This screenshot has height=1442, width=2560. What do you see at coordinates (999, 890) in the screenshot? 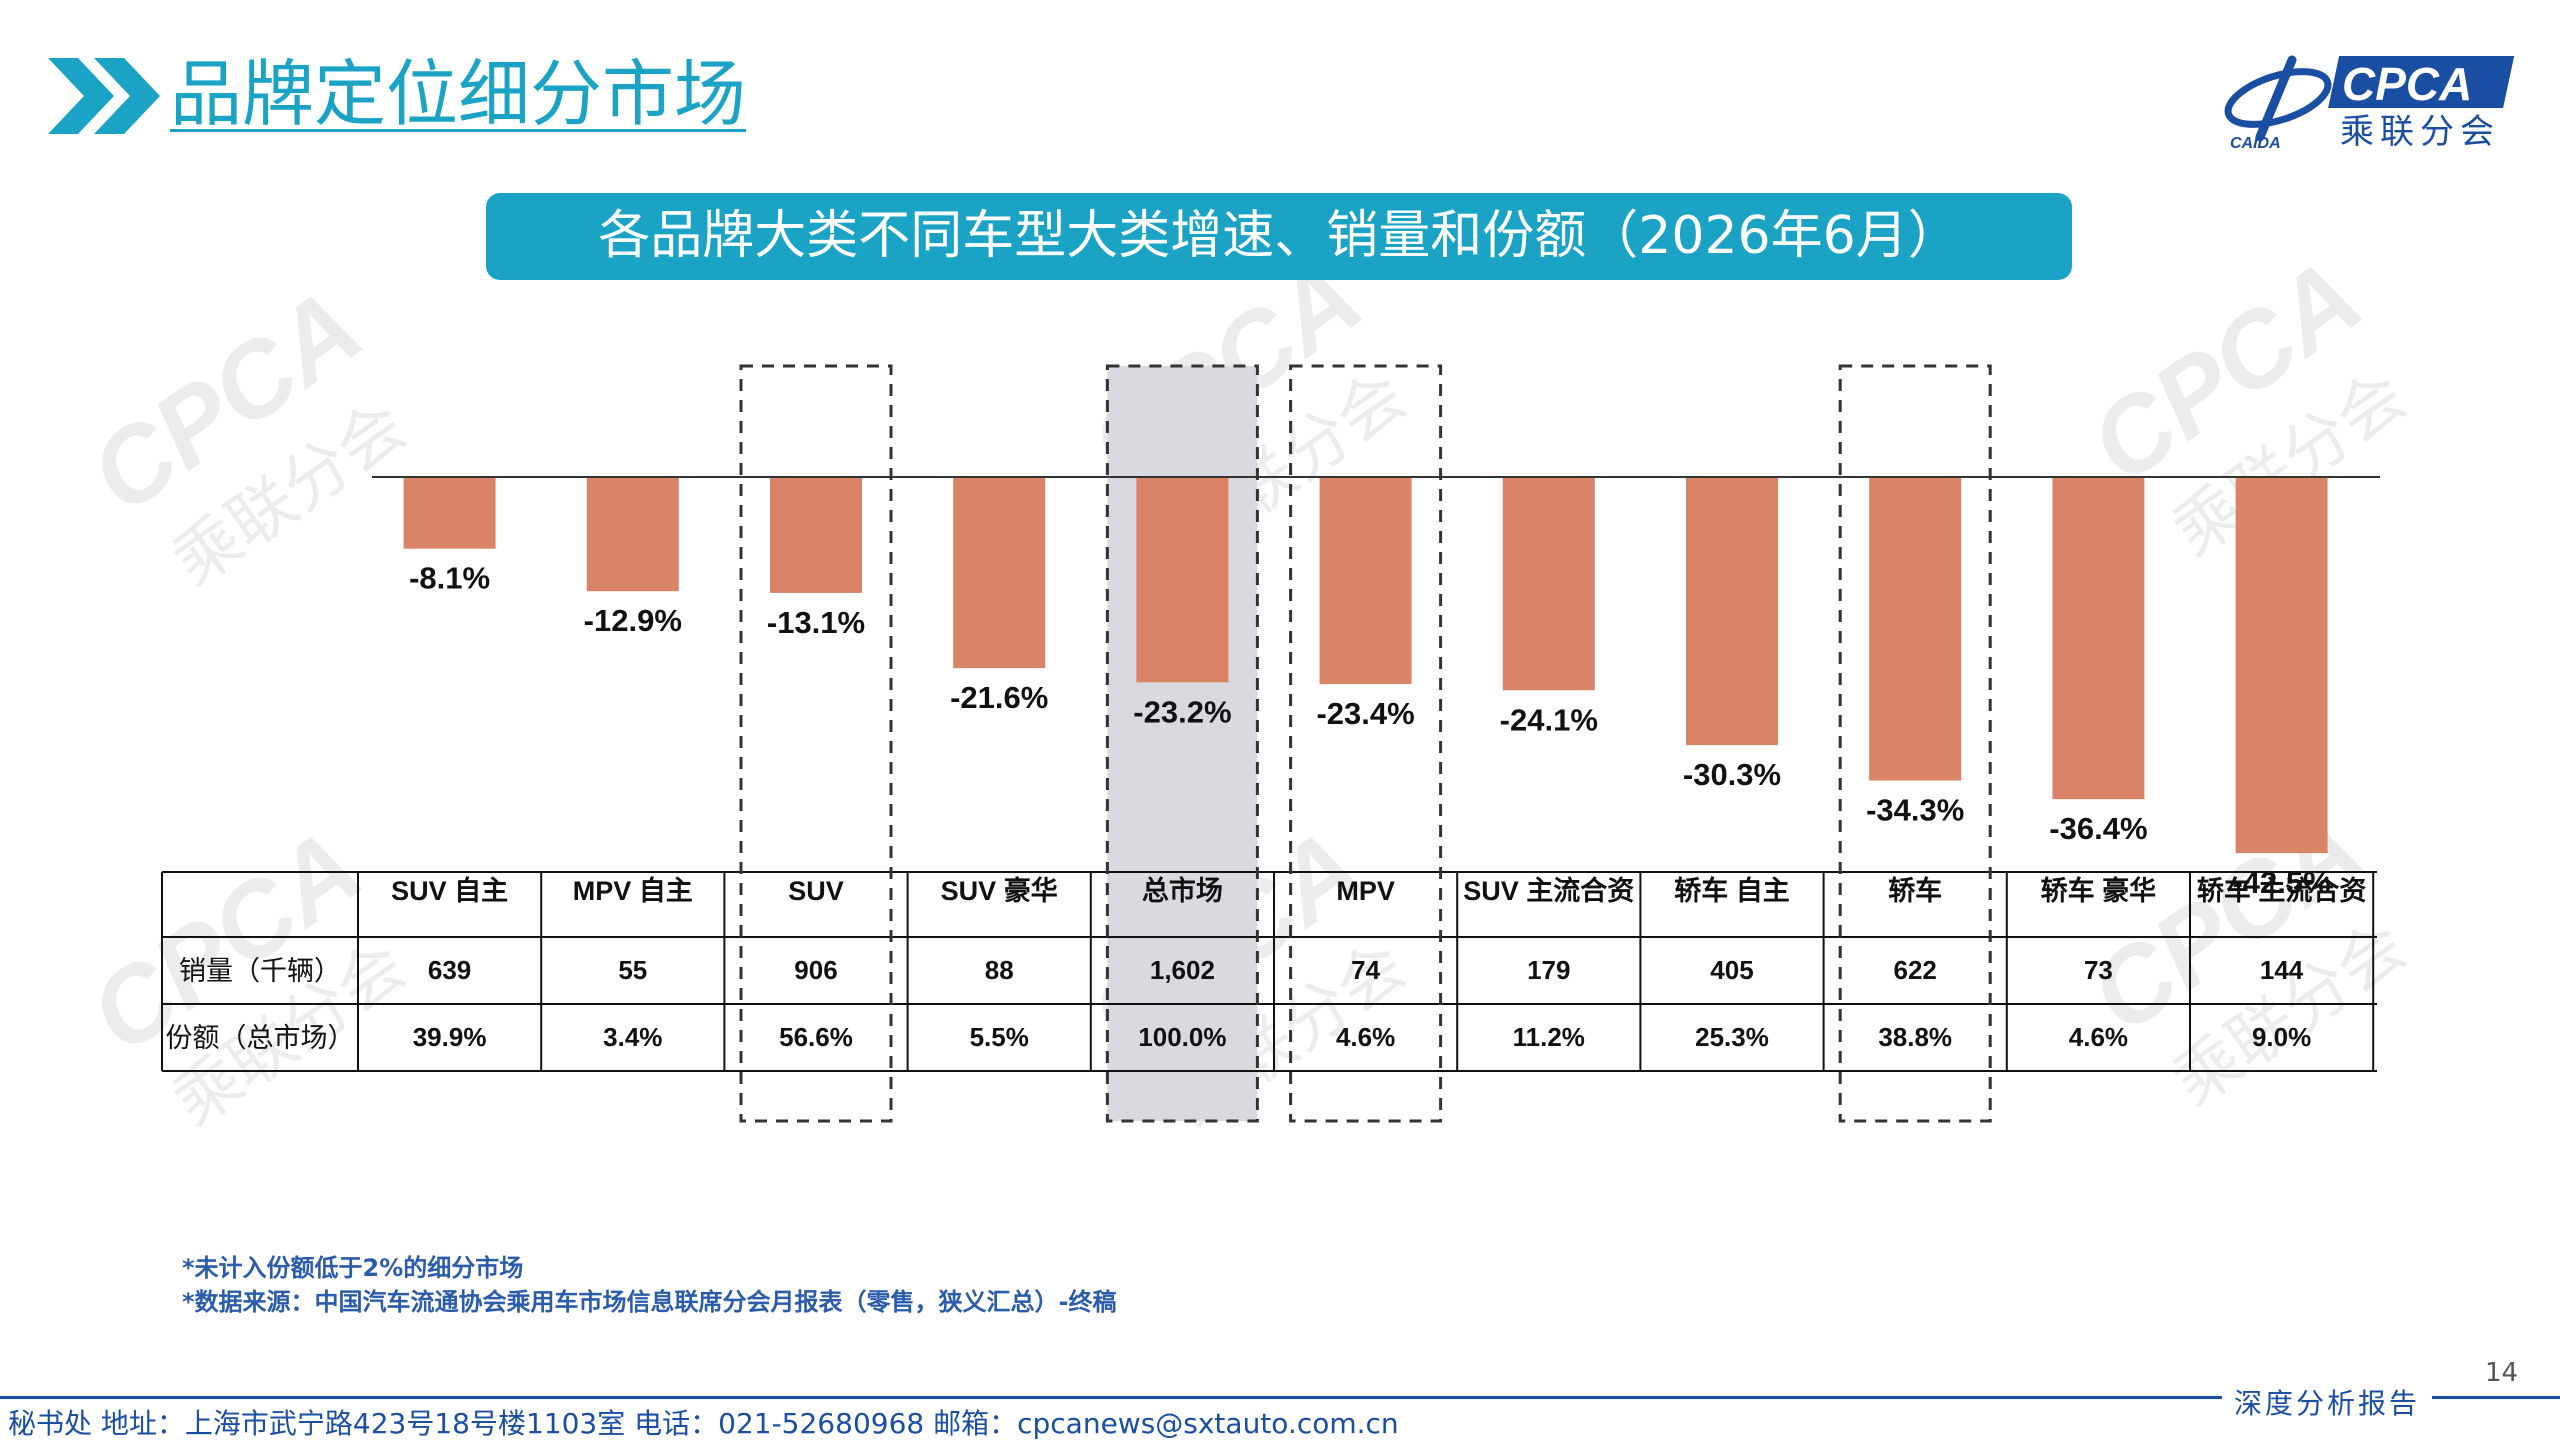
I see `table-header-cell: SUV 豪华` at bounding box center [999, 890].